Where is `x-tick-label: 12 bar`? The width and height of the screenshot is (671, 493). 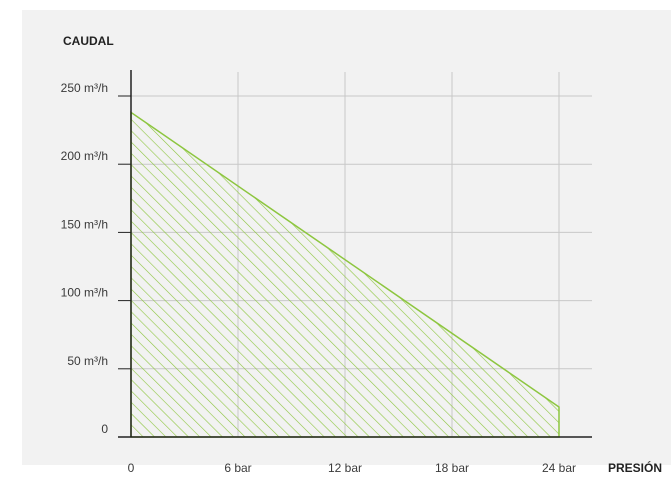
x-tick-label: 12 bar is located at coordinates (345, 468).